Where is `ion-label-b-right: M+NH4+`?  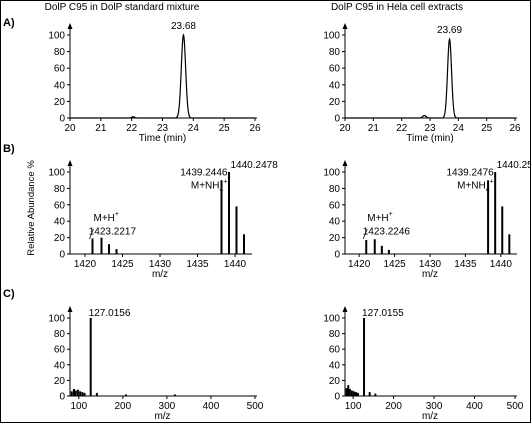
ion-label-b-right: M+NH4+ is located at coordinates (475, 185).